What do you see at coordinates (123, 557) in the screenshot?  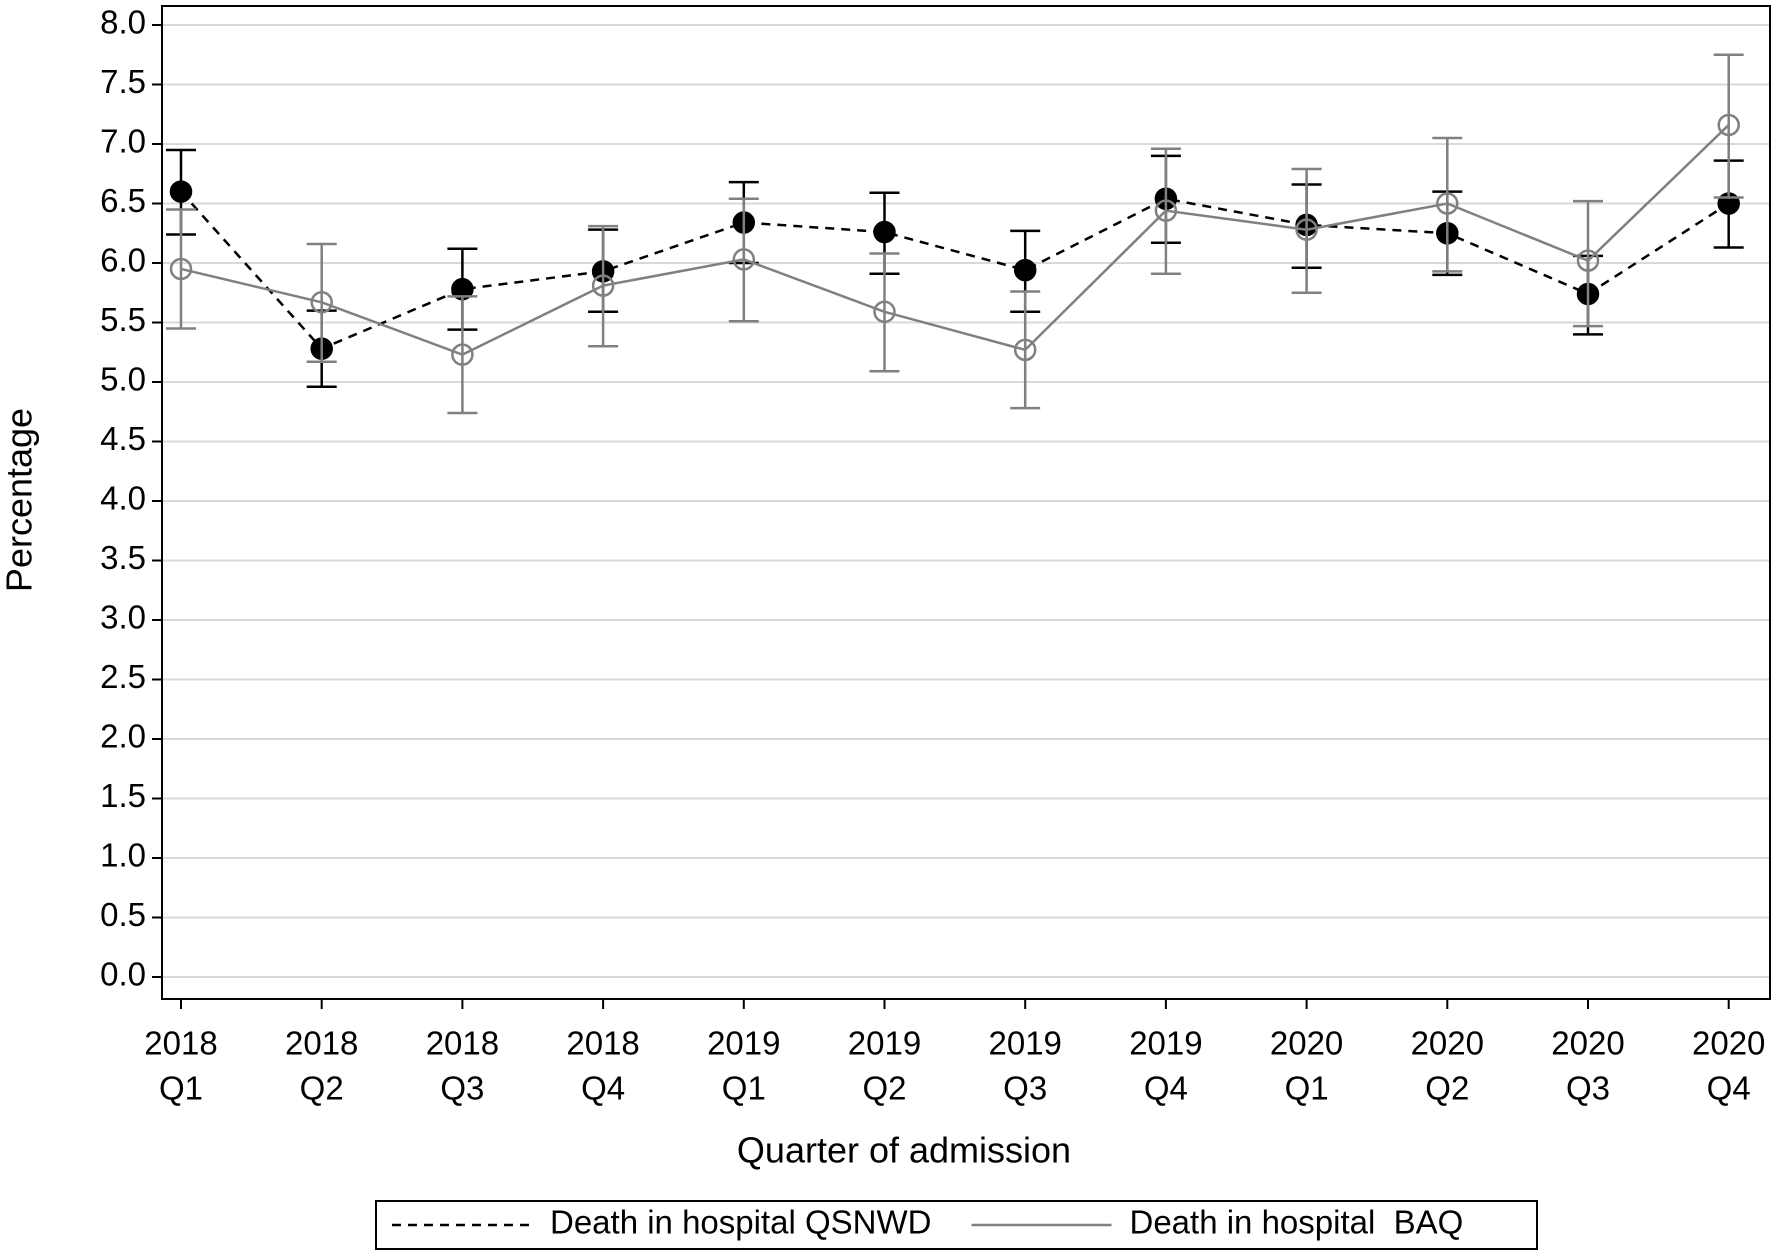 I see `y-tick-label: 3.5` at bounding box center [123, 557].